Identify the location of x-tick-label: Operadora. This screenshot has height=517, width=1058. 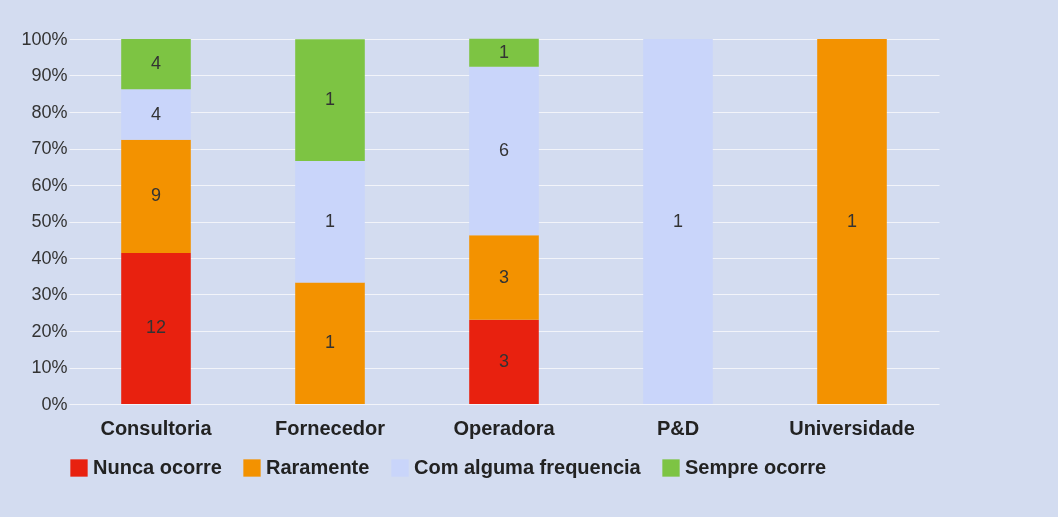
(504, 427).